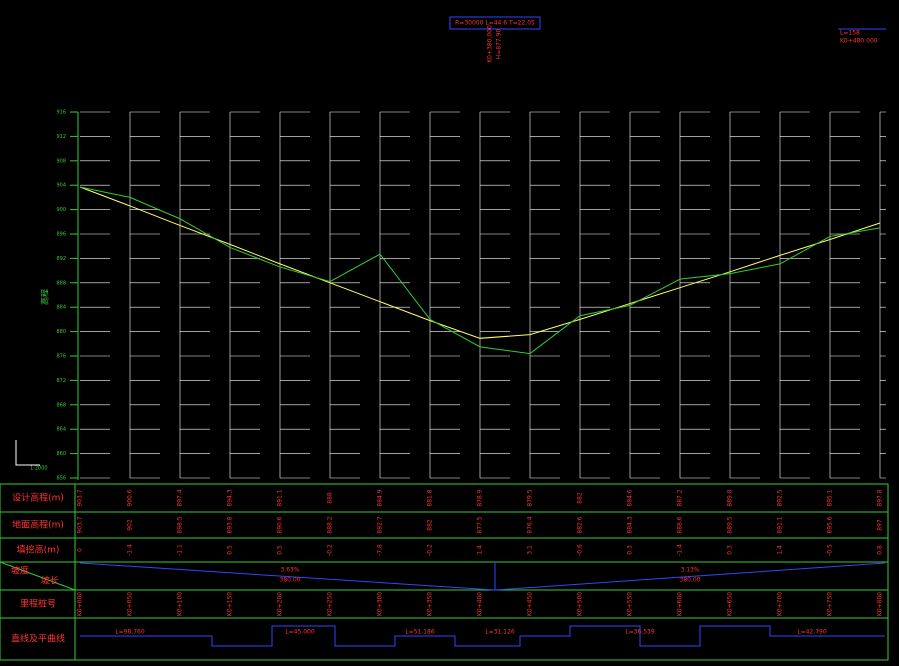 Image resolution: width=899 pixels, height=666 pixels. Describe the element at coordinates (830, 550) in the screenshot. I see `fill-height: -0.5` at that location.